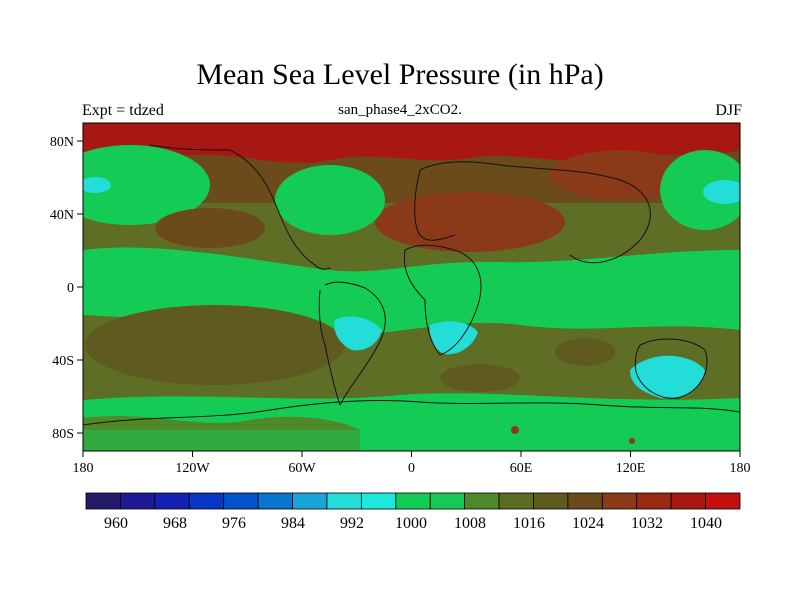 The image size is (800, 600). I want to click on colorbar-label: 1024, so click(588, 523).